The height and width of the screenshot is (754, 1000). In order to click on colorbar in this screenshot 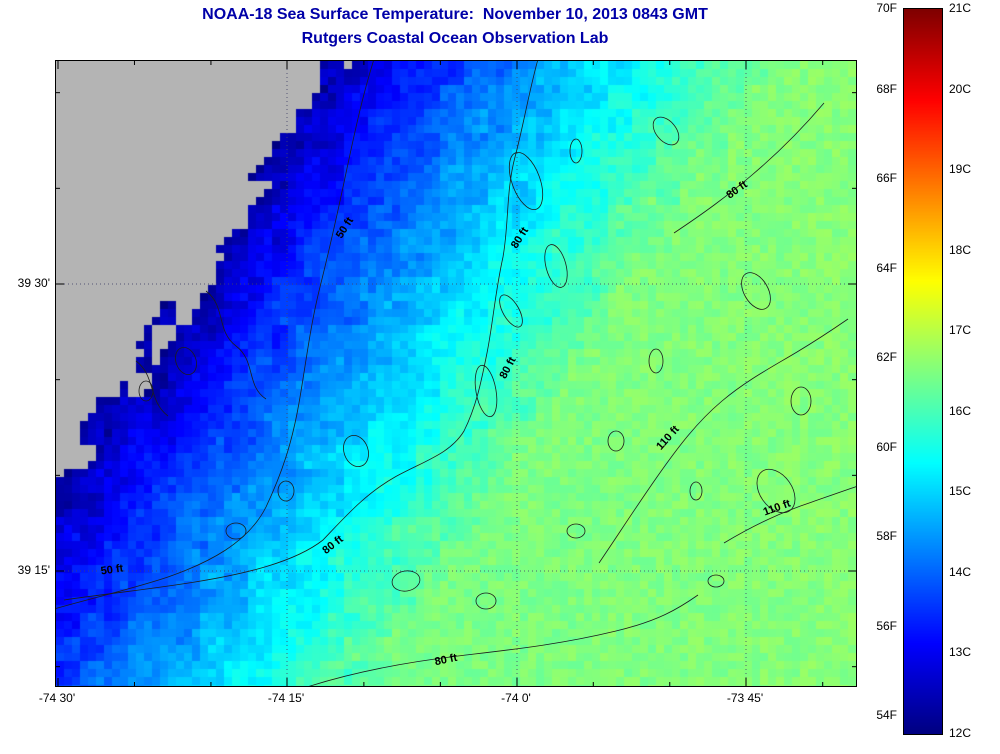, I will do `click(923, 371)`.